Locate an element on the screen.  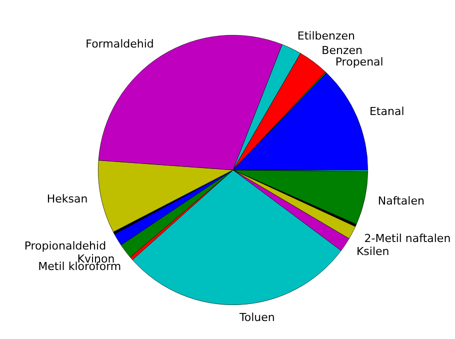
slice-label: Etanal is located at coordinates (386, 111).